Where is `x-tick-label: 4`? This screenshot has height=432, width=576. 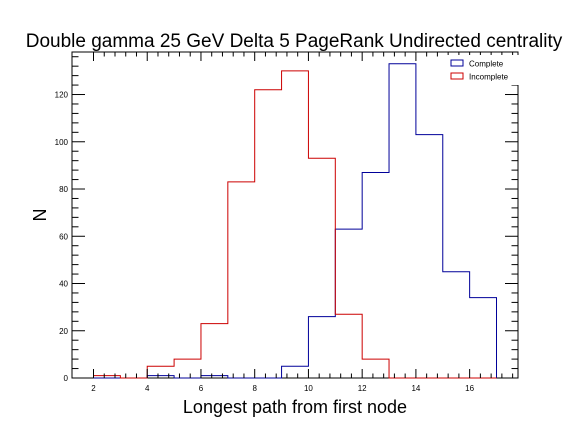 x-tick-label: 4 is located at coordinates (147, 388).